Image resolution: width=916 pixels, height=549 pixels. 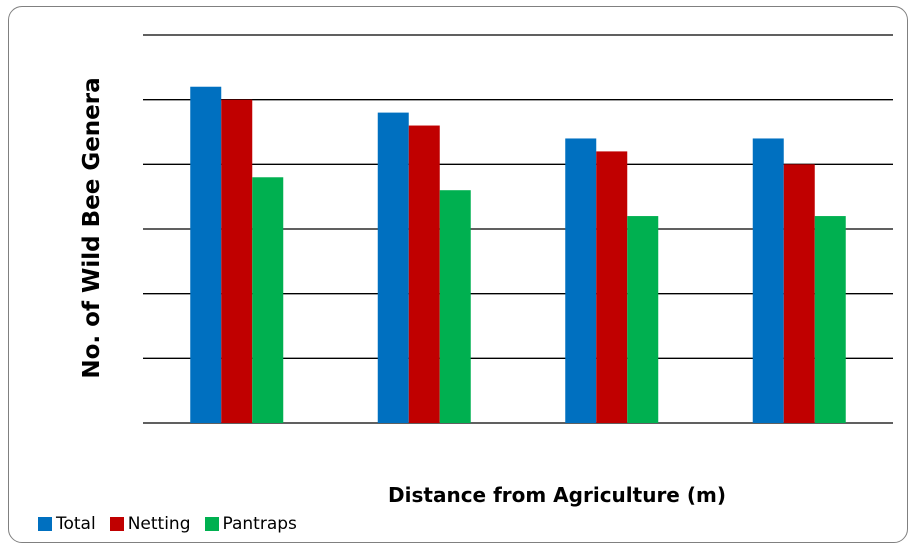 What do you see at coordinates (116, 524) in the screenshot?
I see `legend-swatch-netting` at bounding box center [116, 524].